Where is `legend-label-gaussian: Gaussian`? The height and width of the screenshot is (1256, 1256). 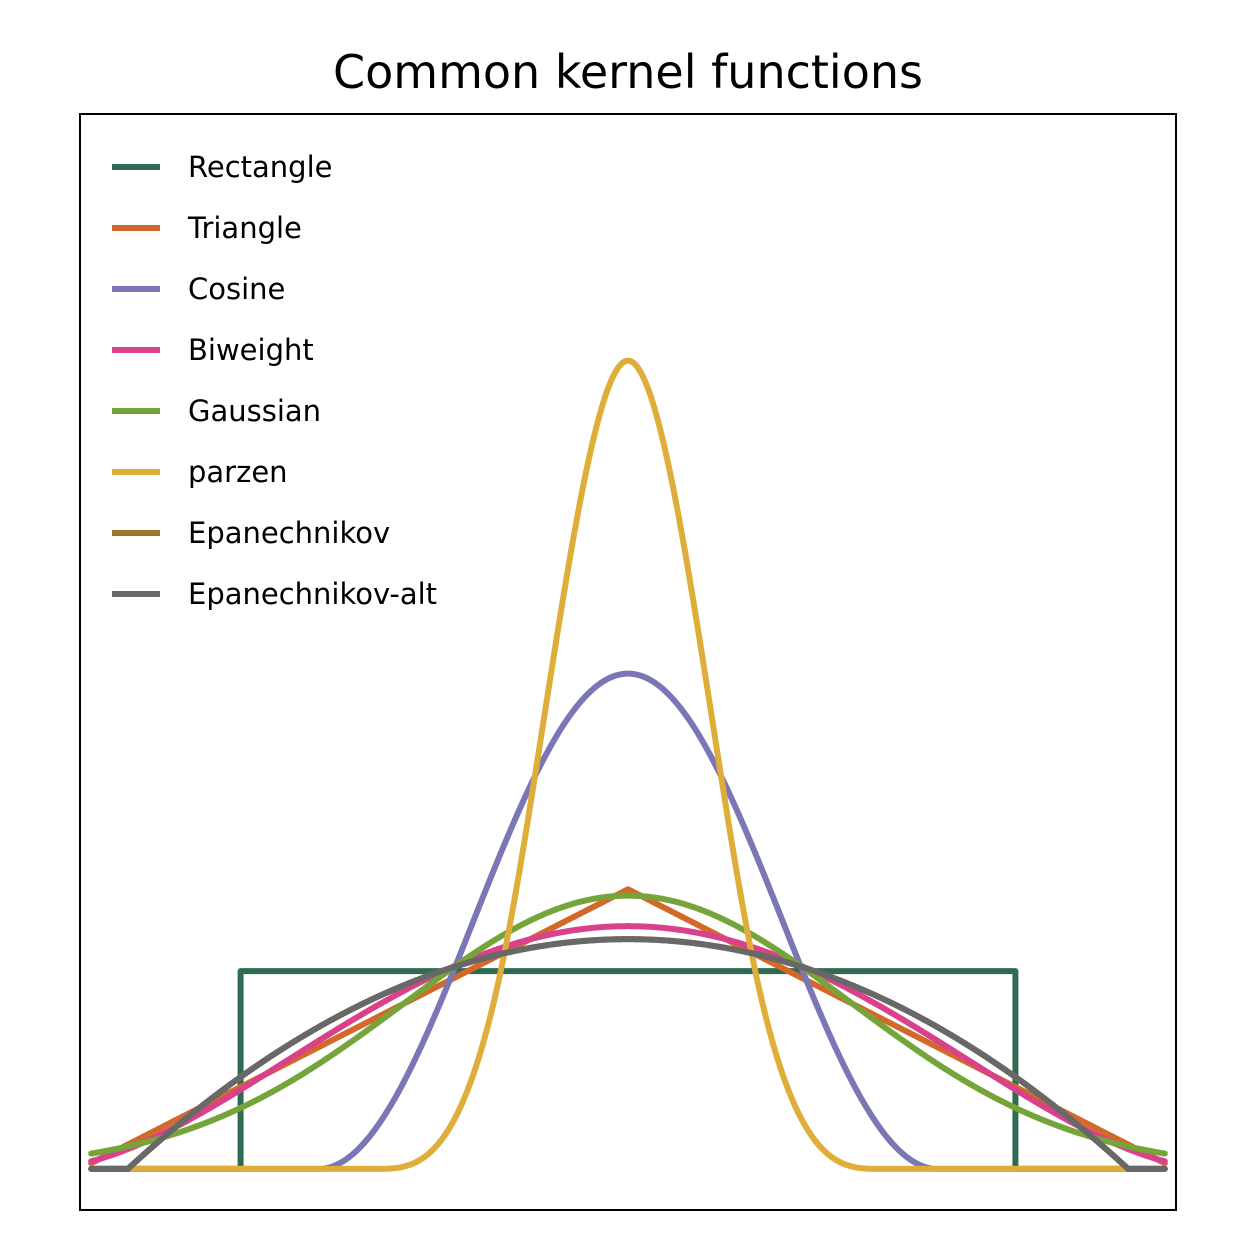 legend-label-gaussian: Gaussian is located at coordinates (254, 411).